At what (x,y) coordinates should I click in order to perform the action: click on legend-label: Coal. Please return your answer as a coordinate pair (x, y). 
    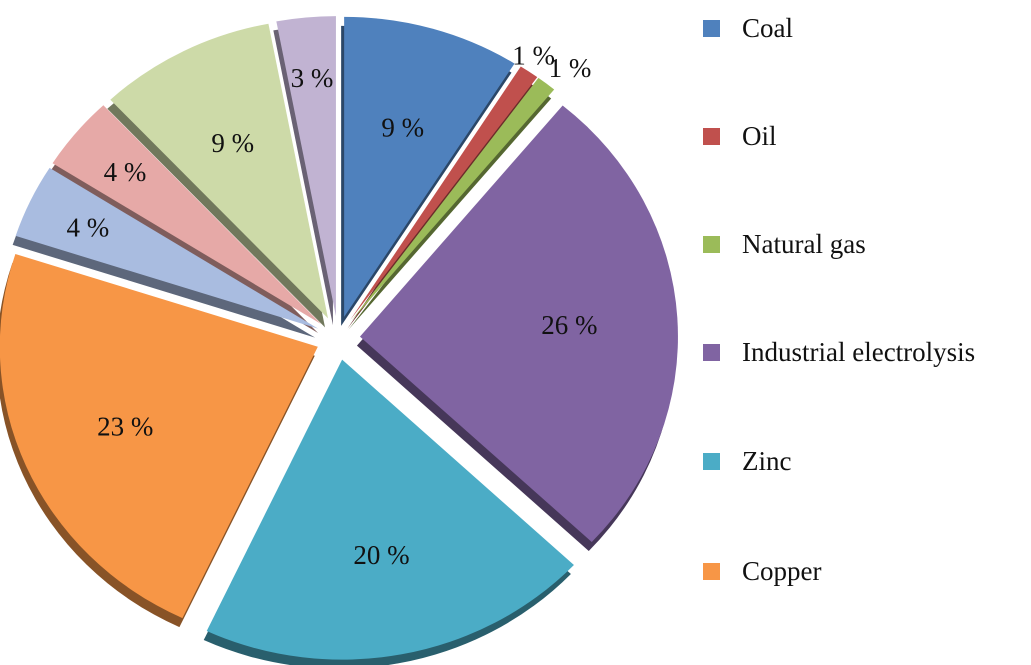
    Looking at the image, I should click on (767, 28).